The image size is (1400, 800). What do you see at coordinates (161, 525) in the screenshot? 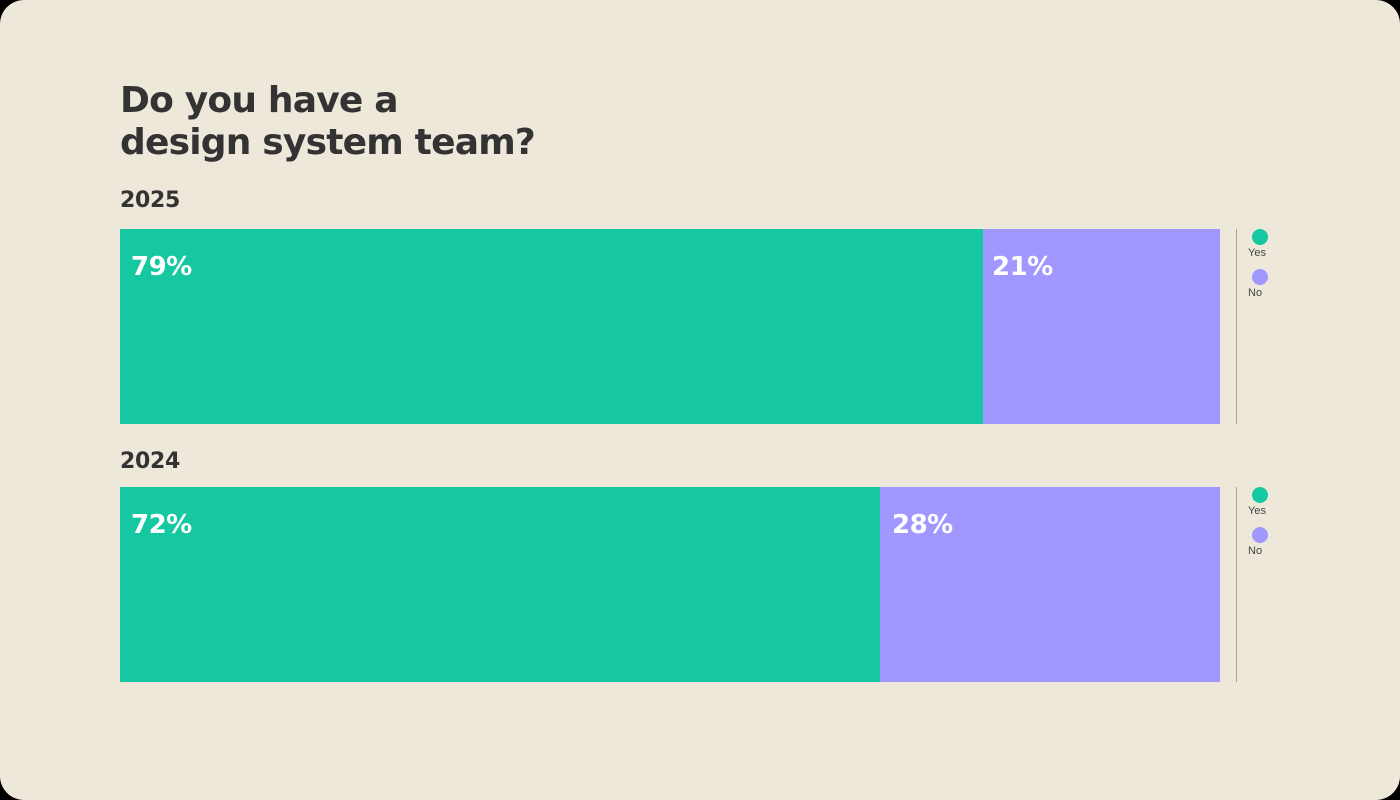
I see `value-label-yes-2024: 72%` at bounding box center [161, 525].